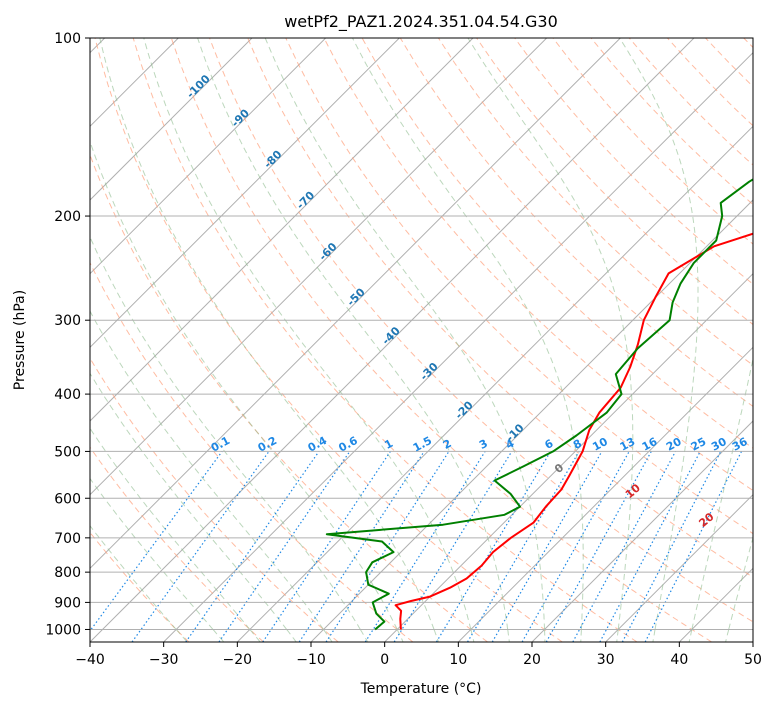 The height and width of the screenshot is (708, 775). What do you see at coordinates (421, 22) in the screenshot?
I see `chart-title: wetPf2_PAZ1.2024.351.04.54.G30` at bounding box center [421, 22].